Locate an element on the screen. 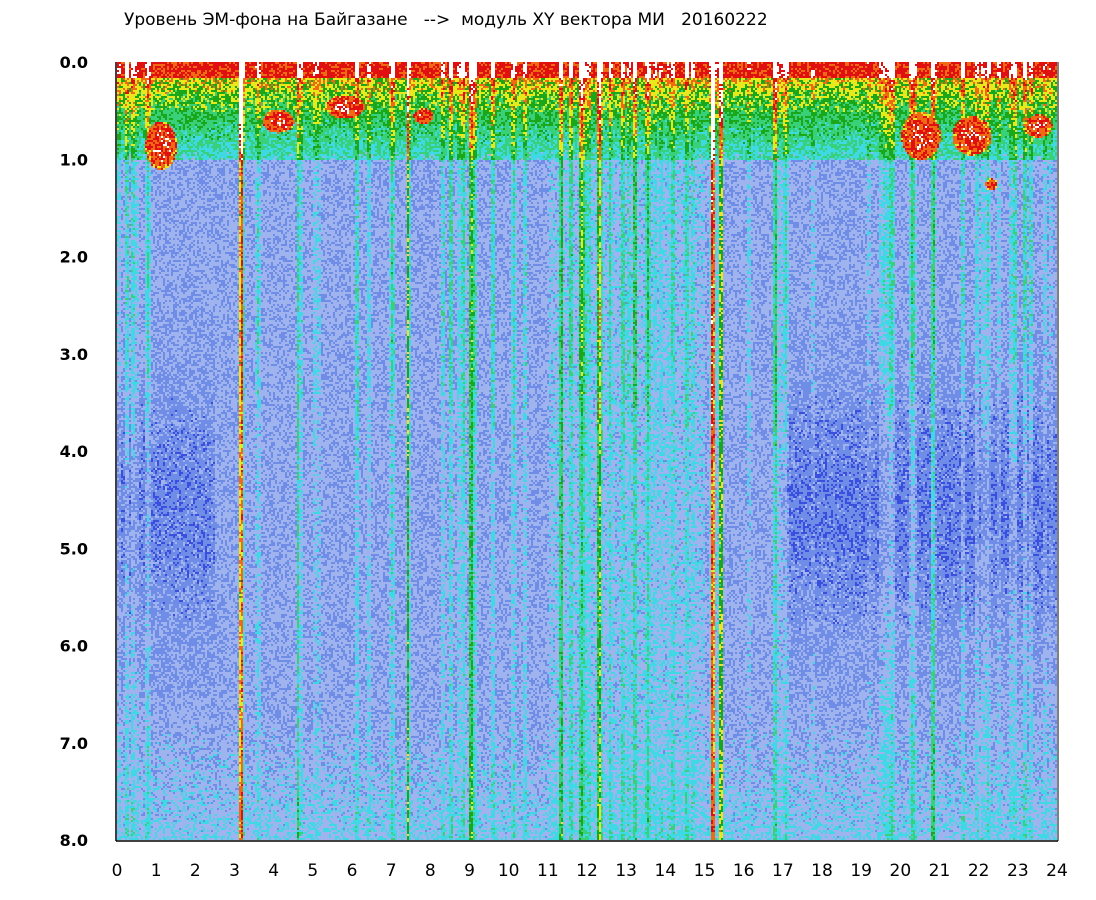  x-tick-label: 1 is located at coordinates (156, 871).